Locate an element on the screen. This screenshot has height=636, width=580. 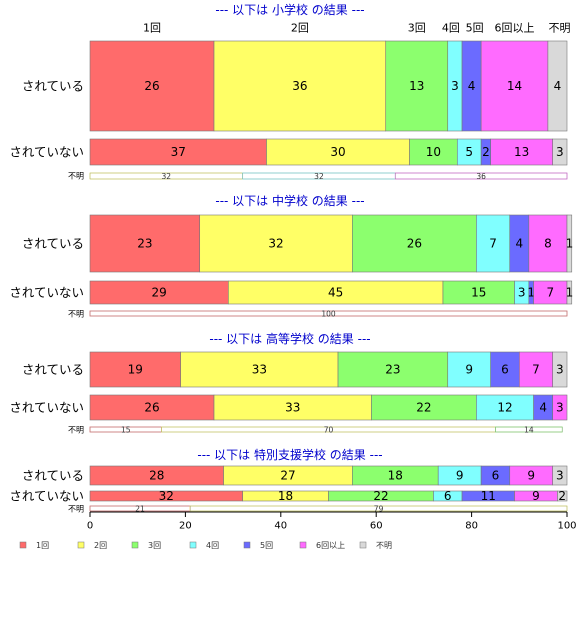
legend-label: 5回 is located at coordinates (266, 545).